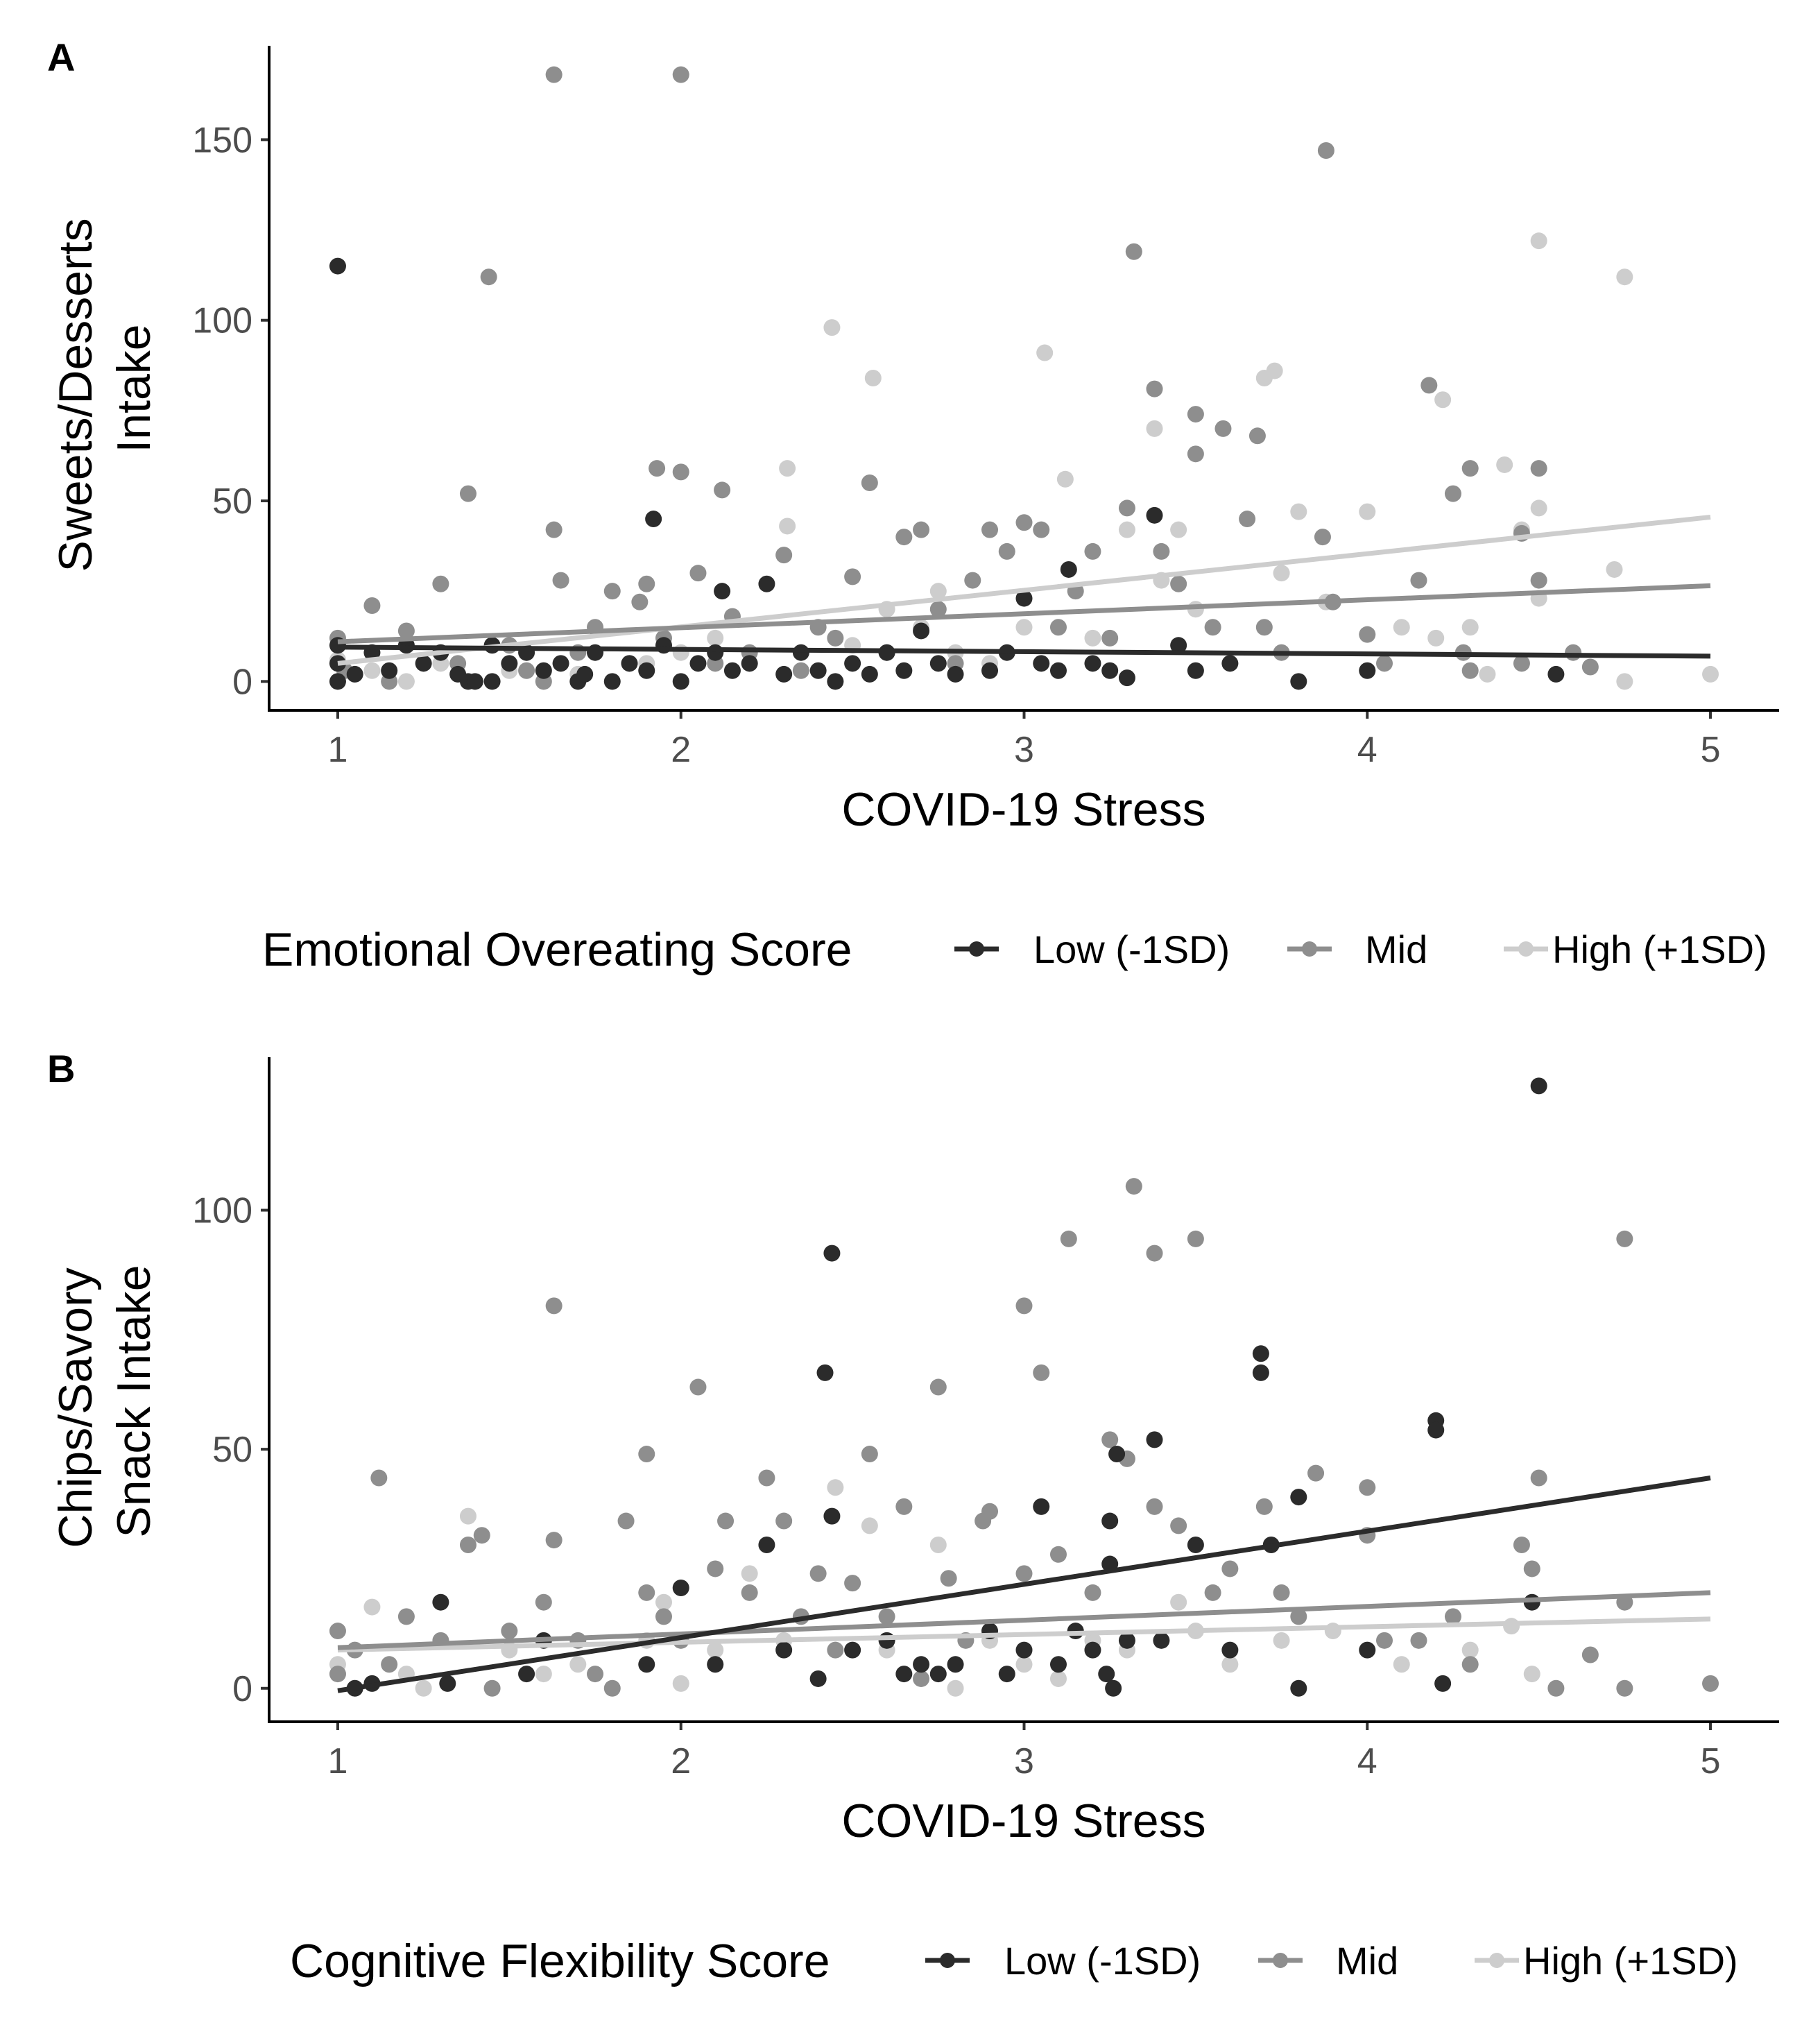 The image size is (1820, 2027). I want to click on x-tick-label: 1, so click(337, 750).